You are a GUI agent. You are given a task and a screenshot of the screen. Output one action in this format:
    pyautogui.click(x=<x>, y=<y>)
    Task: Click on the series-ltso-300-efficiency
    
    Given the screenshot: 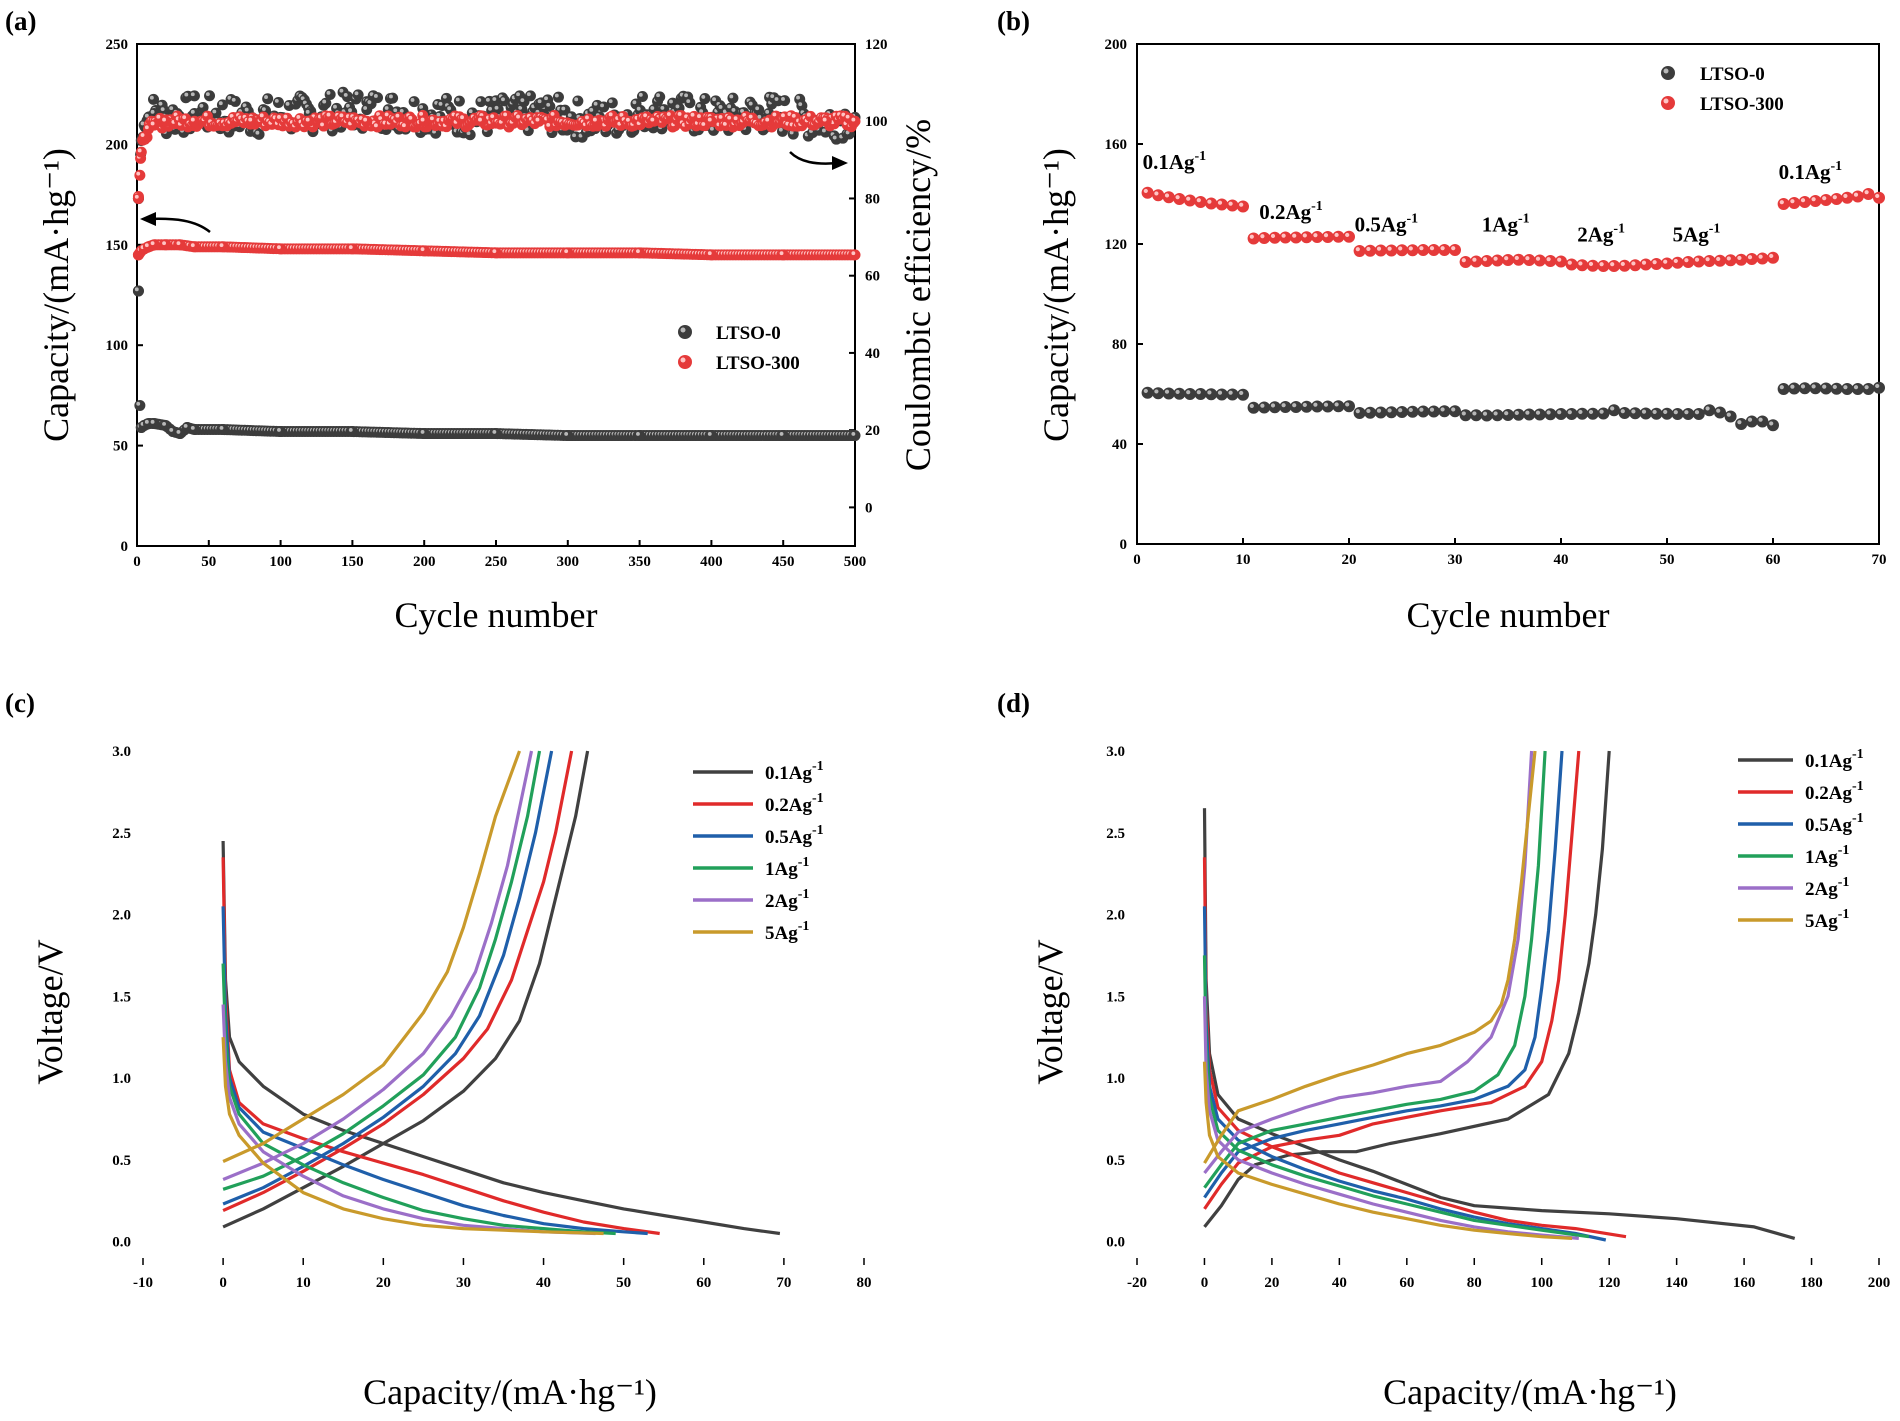 What is the action you would take?
    pyautogui.click(x=496, y=156)
    